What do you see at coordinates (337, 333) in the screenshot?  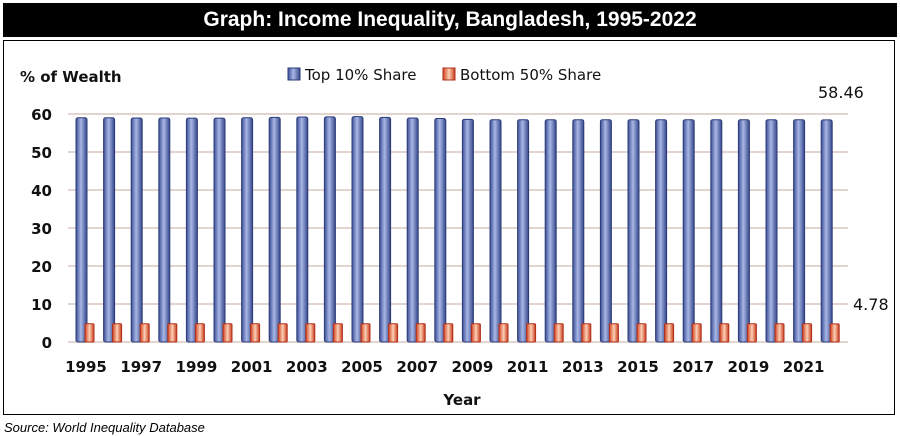 I see `bar-bottom50-2004` at bounding box center [337, 333].